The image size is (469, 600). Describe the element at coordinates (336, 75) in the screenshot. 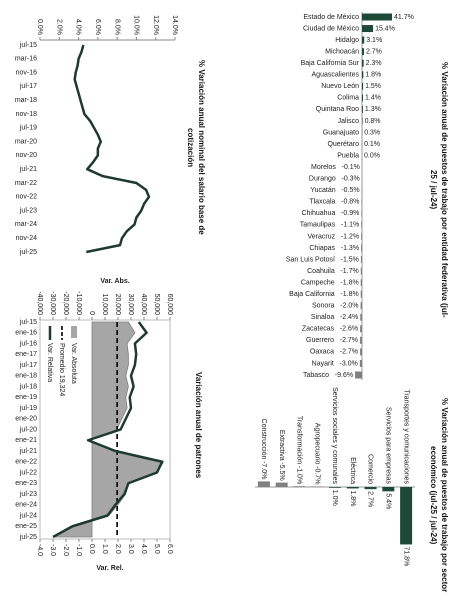

I see `category-label: Aguascalientes` at that location.